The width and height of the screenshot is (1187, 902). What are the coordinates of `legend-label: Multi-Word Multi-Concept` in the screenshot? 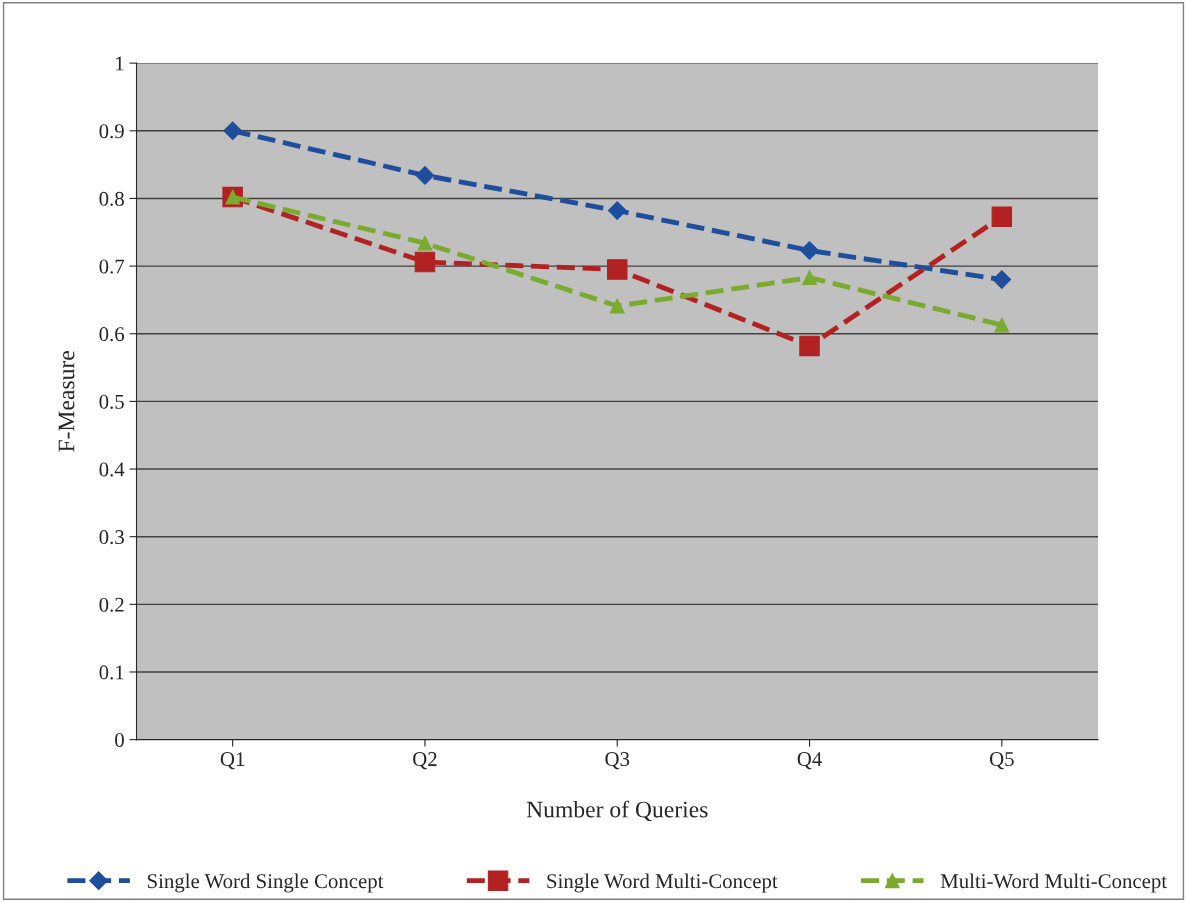 It's located at (1053, 883).